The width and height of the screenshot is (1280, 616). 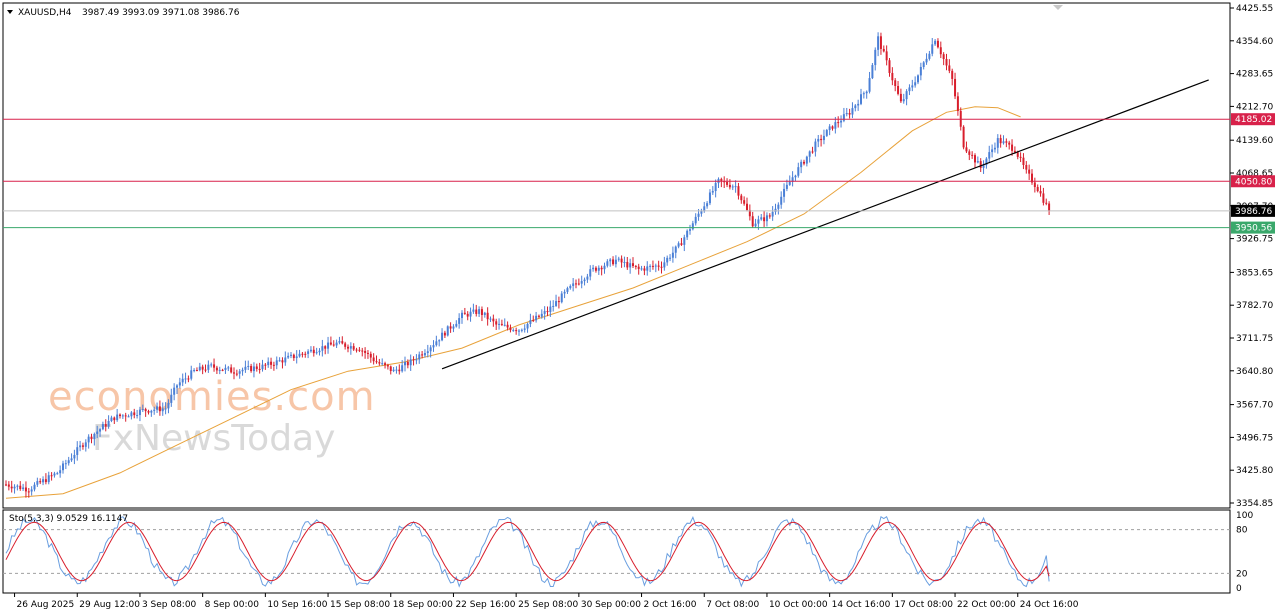 I want to click on x-tick-label: 15 Sep 08:00, so click(x=360, y=605).